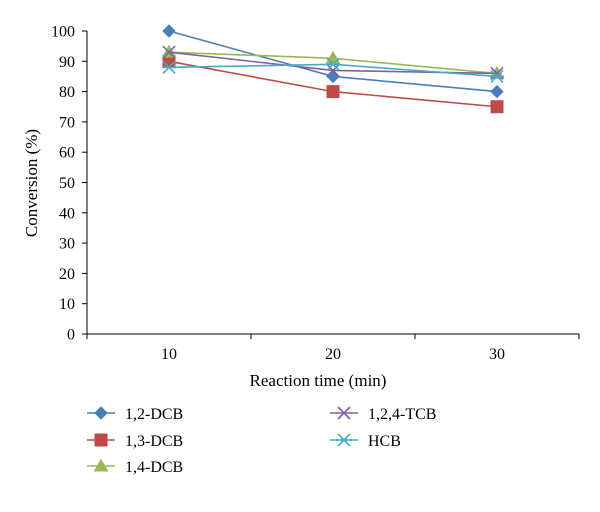 This screenshot has height=512, width=600. What do you see at coordinates (384, 441) in the screenshot?
I see `legend-label: HCB` at bounding box center [384, 441].